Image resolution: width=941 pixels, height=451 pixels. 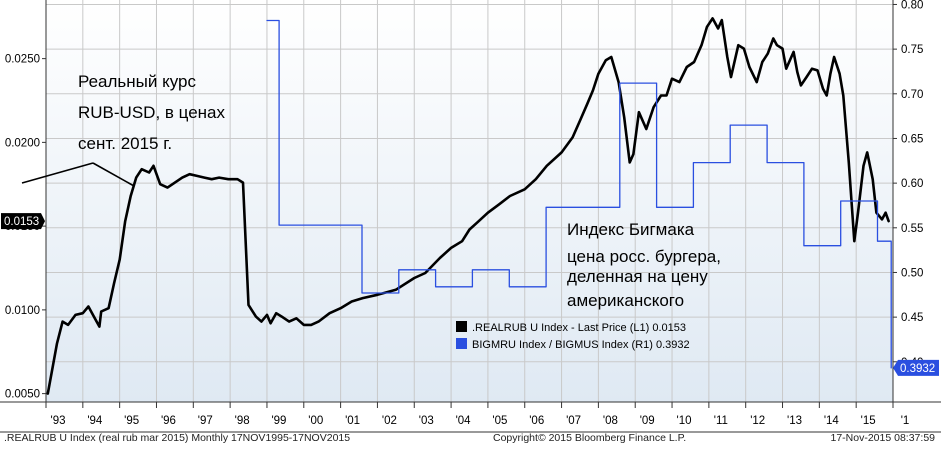 I want to click on x-tick-label: '1, so click(x=905, y=421).